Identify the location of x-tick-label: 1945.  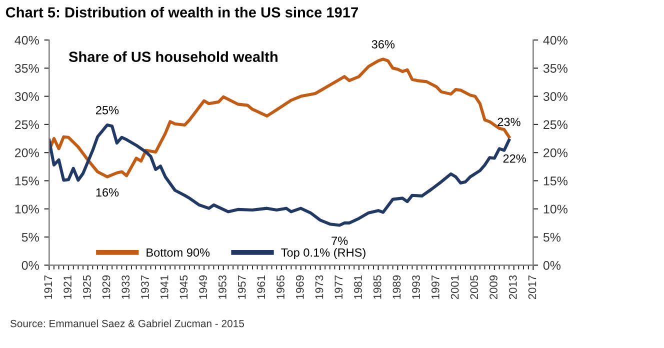
(184, 287).